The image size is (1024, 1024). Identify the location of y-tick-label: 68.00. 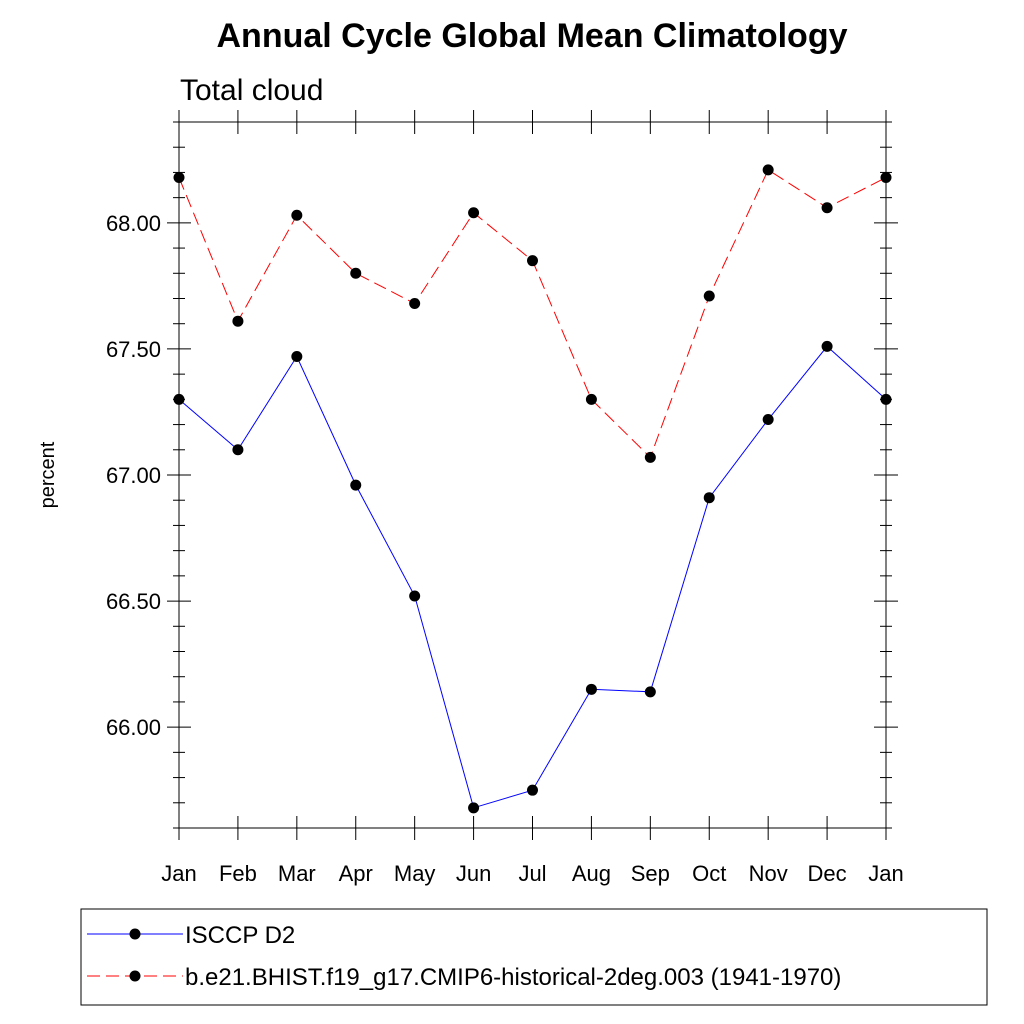
(133, 223).